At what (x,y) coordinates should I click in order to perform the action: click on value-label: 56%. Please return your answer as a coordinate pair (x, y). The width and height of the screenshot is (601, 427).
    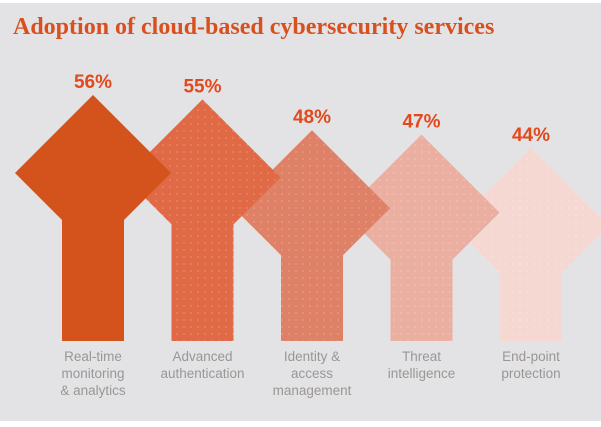
    Looking at the image, I should click on (93, 82).